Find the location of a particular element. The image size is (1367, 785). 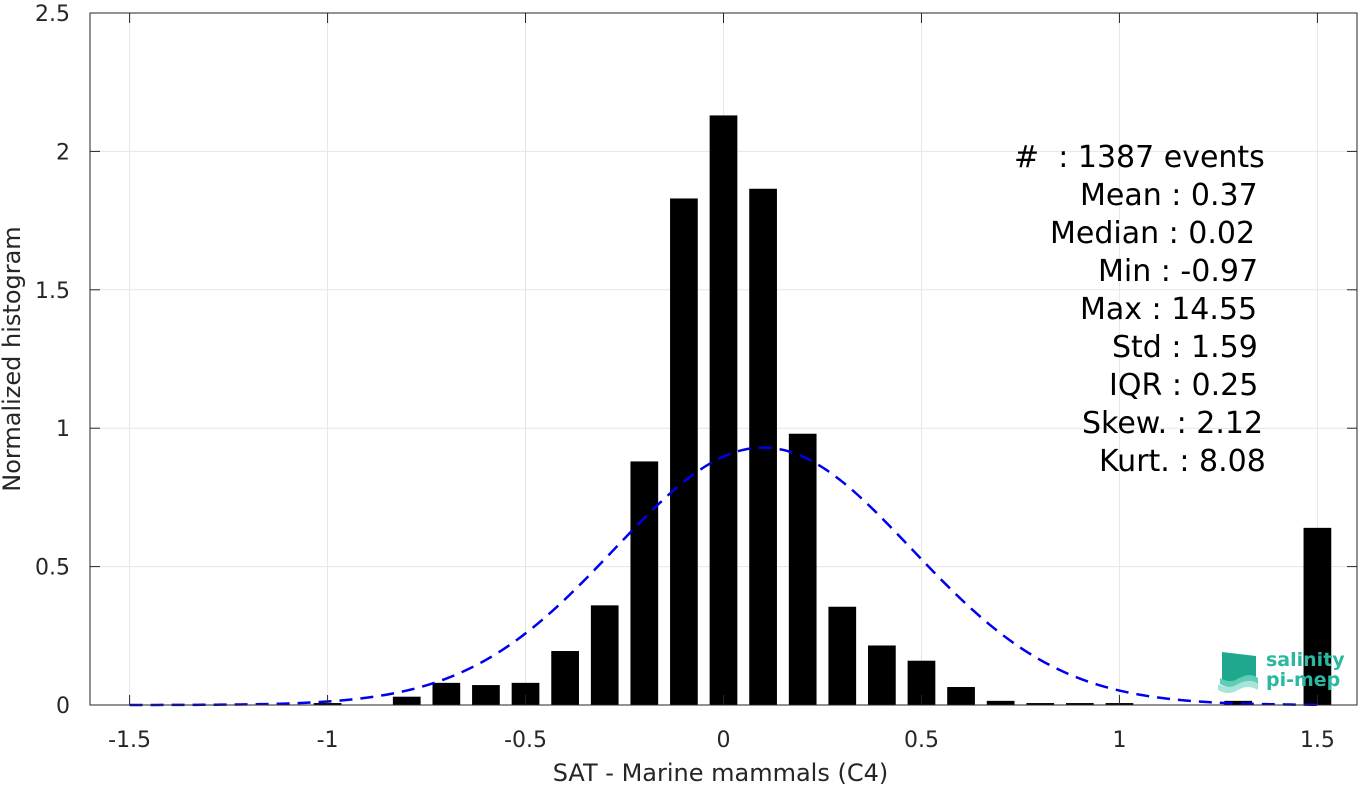

stat-median: Median : 0.02 is located at coordinates (1153, 233).